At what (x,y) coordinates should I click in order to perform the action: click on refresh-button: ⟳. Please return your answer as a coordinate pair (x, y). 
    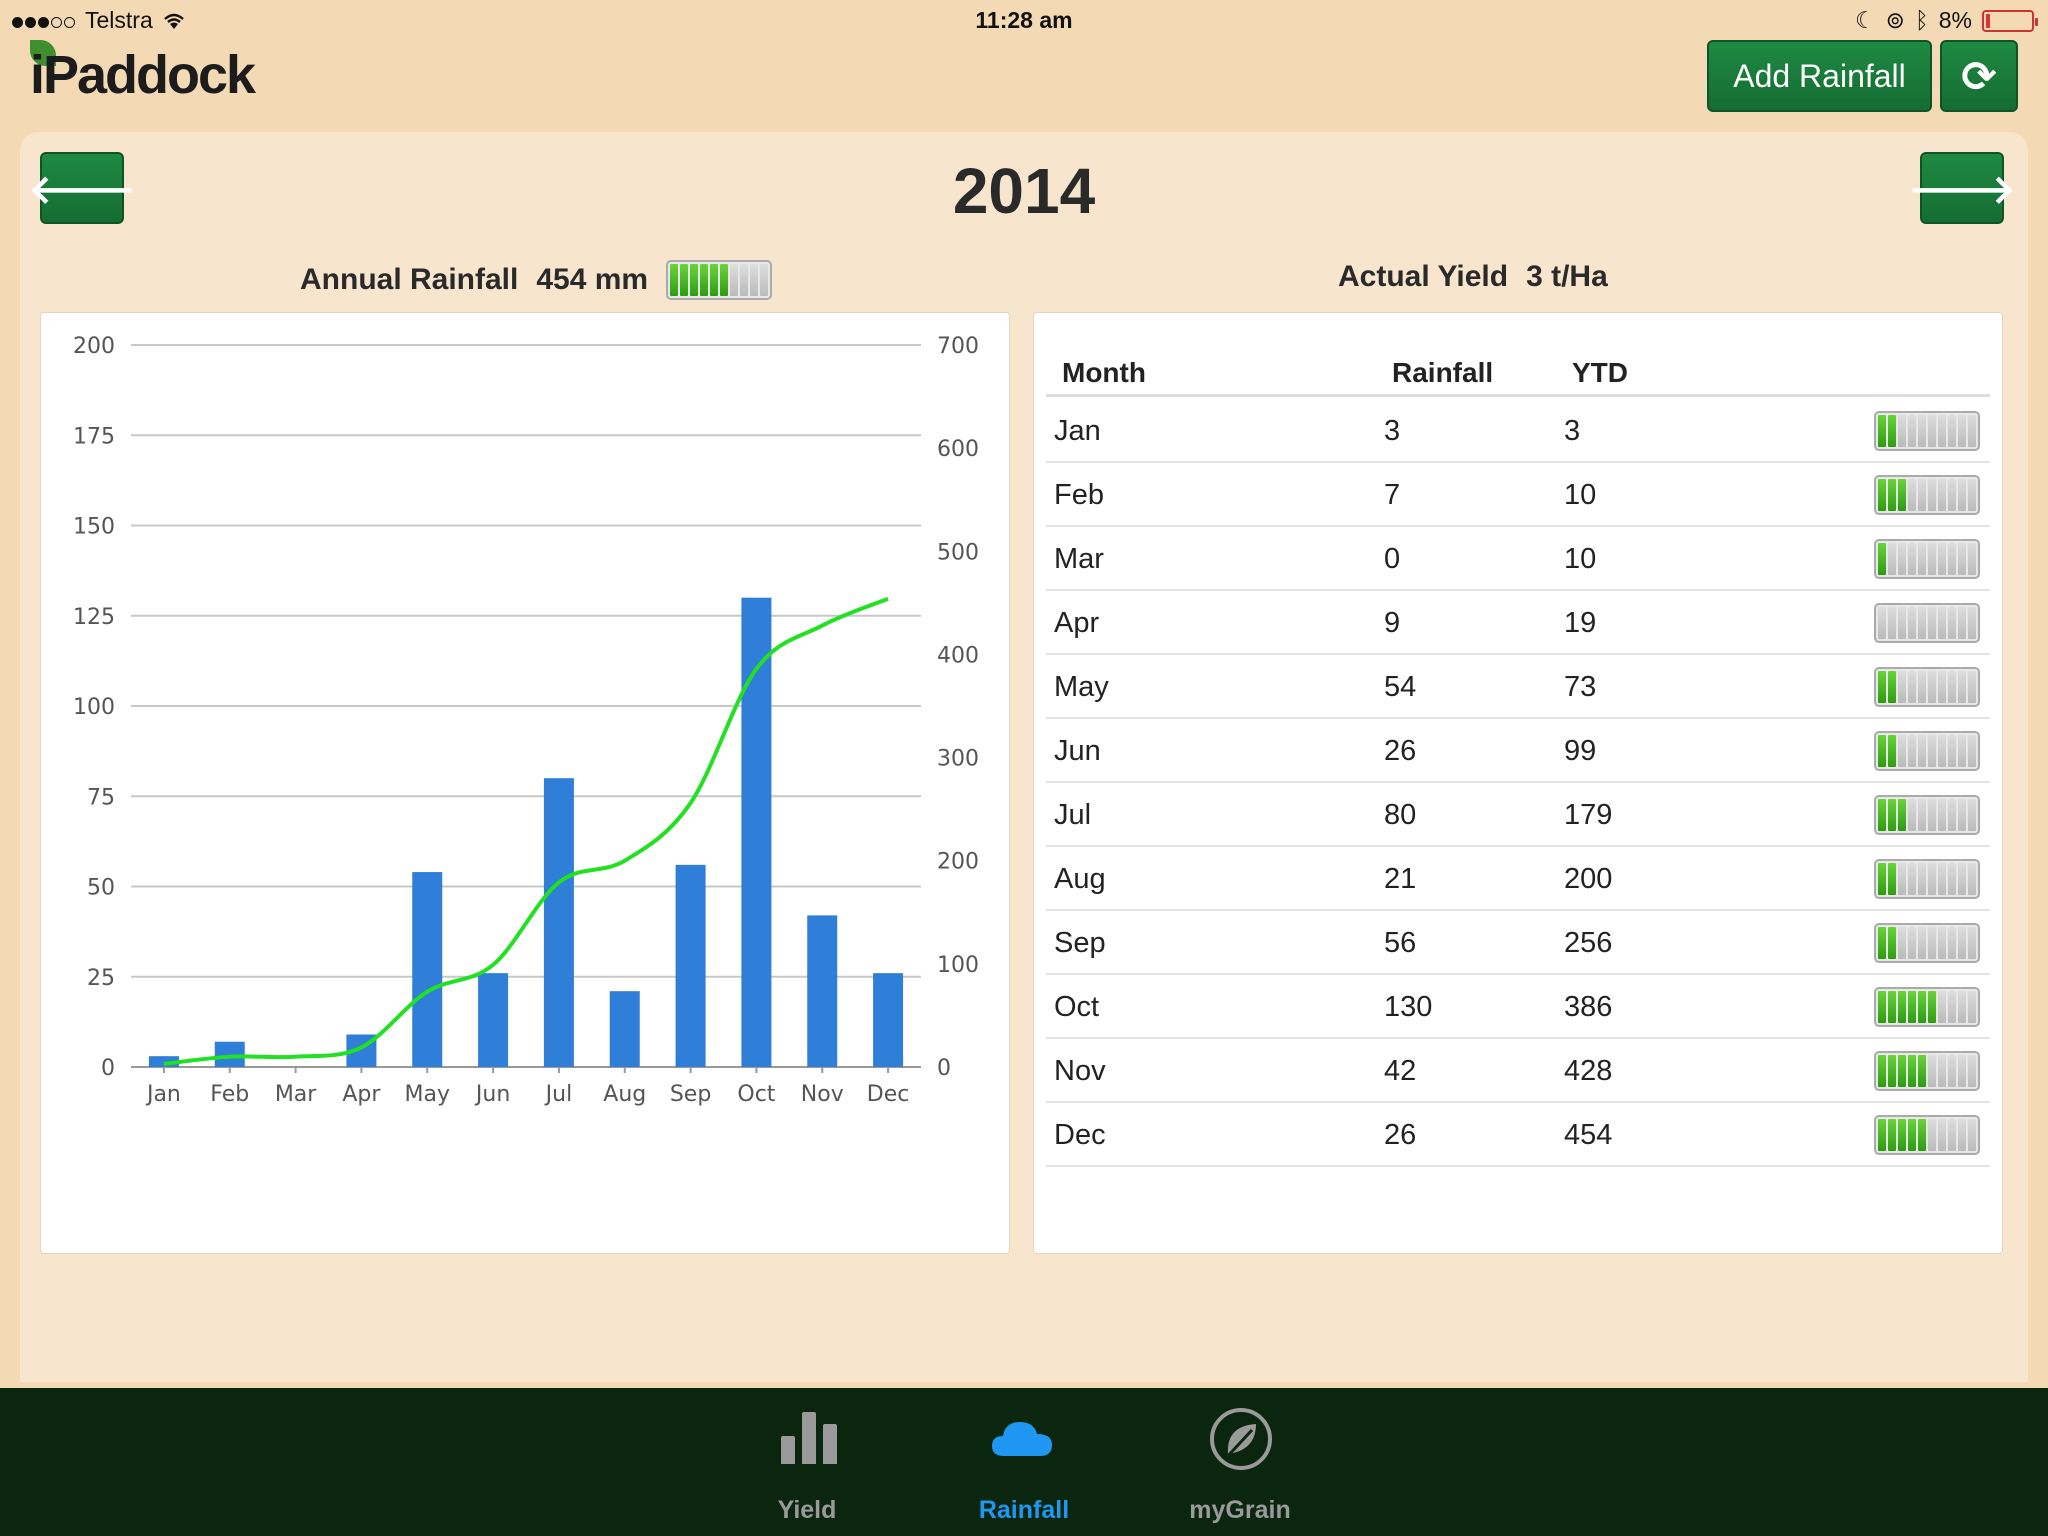
    Looking at the image, I should click on (1979, 76).